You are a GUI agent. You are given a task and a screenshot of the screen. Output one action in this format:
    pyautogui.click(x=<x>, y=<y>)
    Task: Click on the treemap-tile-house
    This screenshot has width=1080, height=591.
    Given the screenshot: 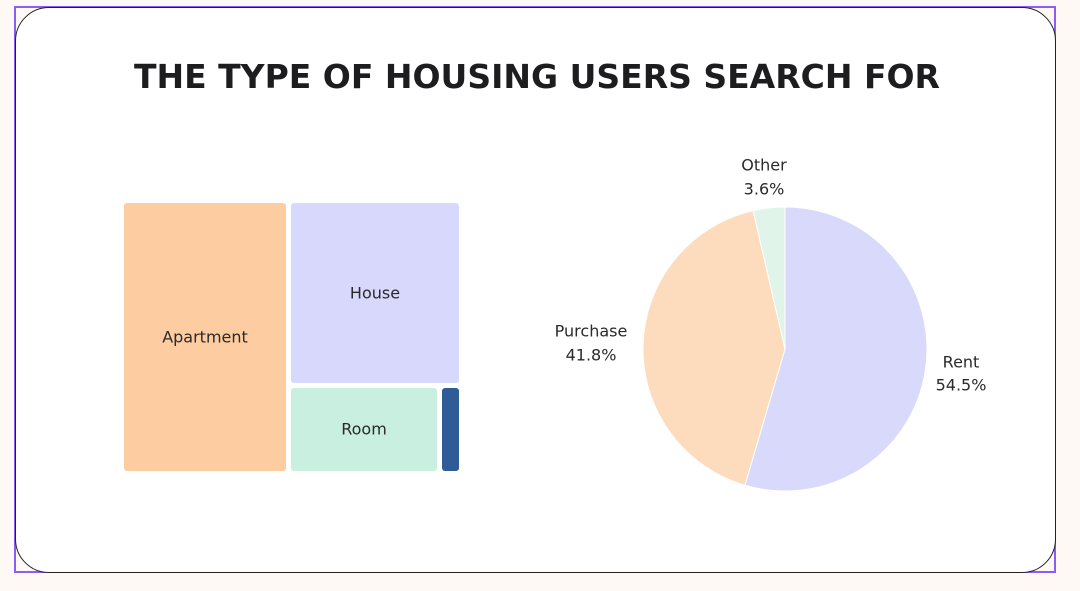 What is the action you would take?
    pyautogui.click(x=375, y=293)
    